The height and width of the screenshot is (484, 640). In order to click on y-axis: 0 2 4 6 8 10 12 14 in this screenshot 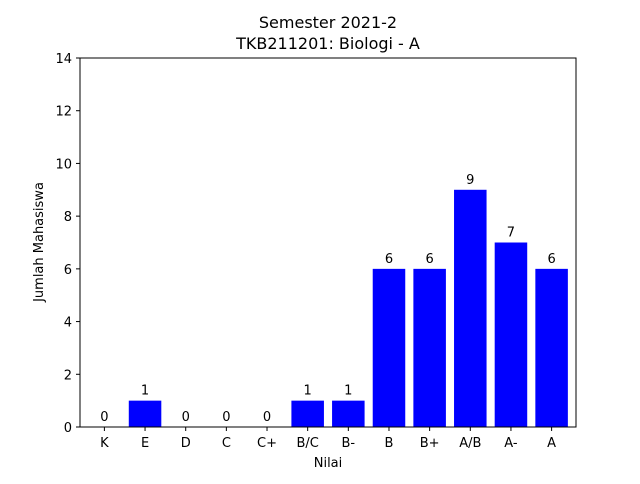, I will do `click(67, 244)`.